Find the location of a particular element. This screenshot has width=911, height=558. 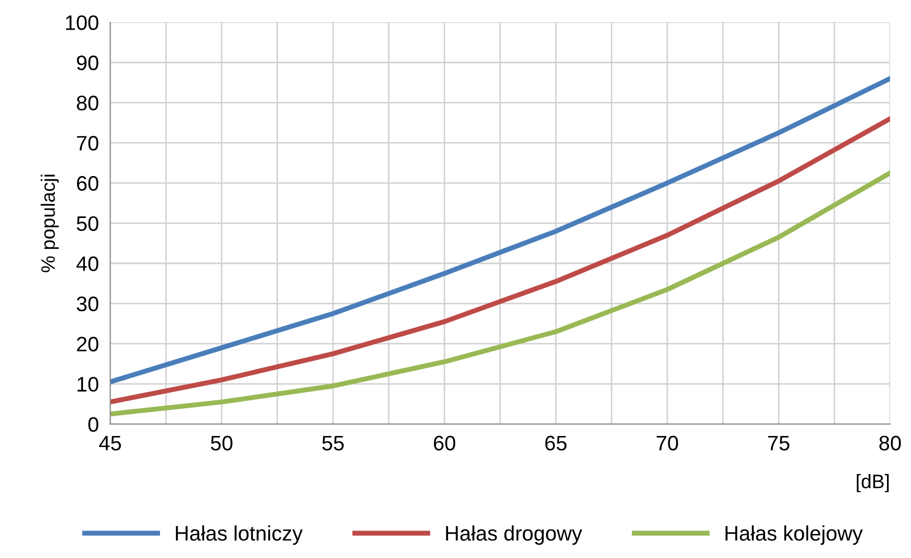

y-tick-label: 50 is located at coordinates (87, 223).